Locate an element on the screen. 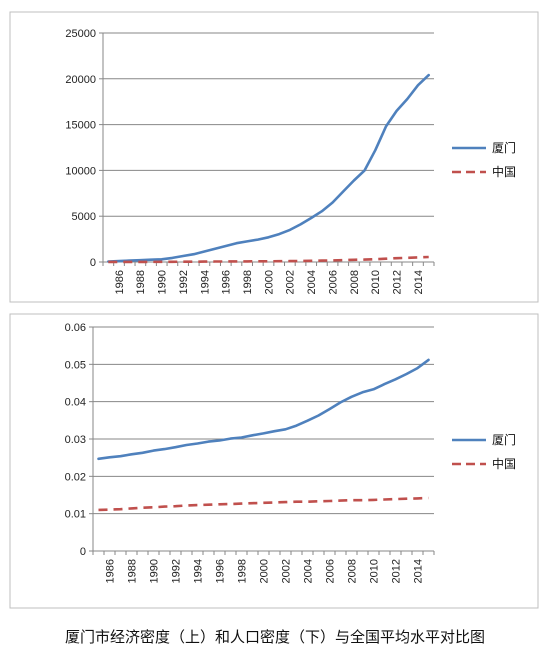 The height and width of the screenshot is (664, 550). bottom-legend-label: 厦门 is located at coordinates (504, 439).